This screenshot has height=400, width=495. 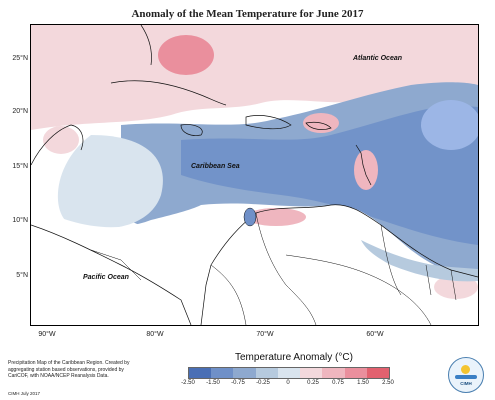 What do you see at coordinates (419, 261) in the screenshot?
I see `cool-strip-guiana-coast` at bounding box center [419, 261].